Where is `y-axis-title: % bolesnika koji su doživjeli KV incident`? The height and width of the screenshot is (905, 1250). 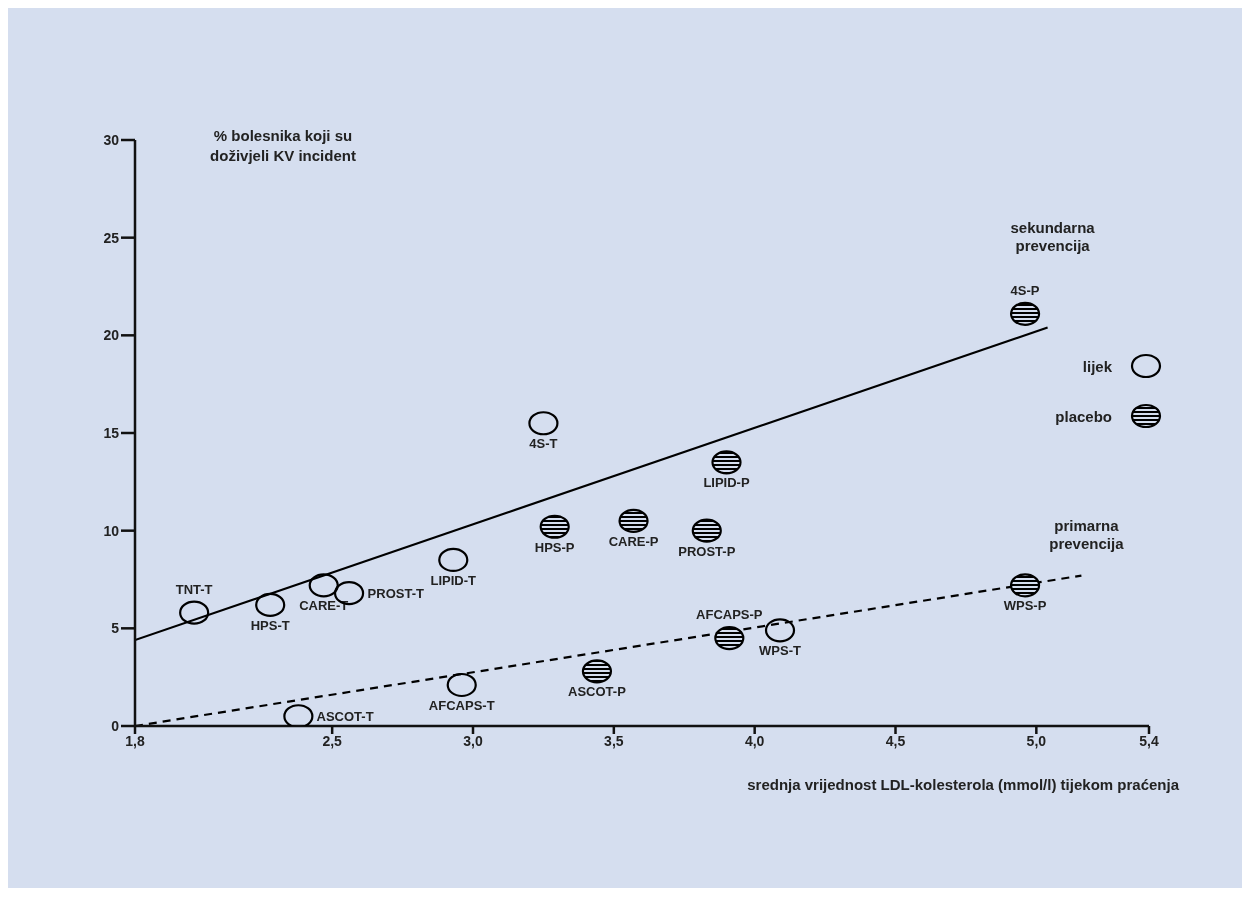
y-axis-title: % bolesnika koji su doživjeli KV incident is located at coordinates (283, 146).